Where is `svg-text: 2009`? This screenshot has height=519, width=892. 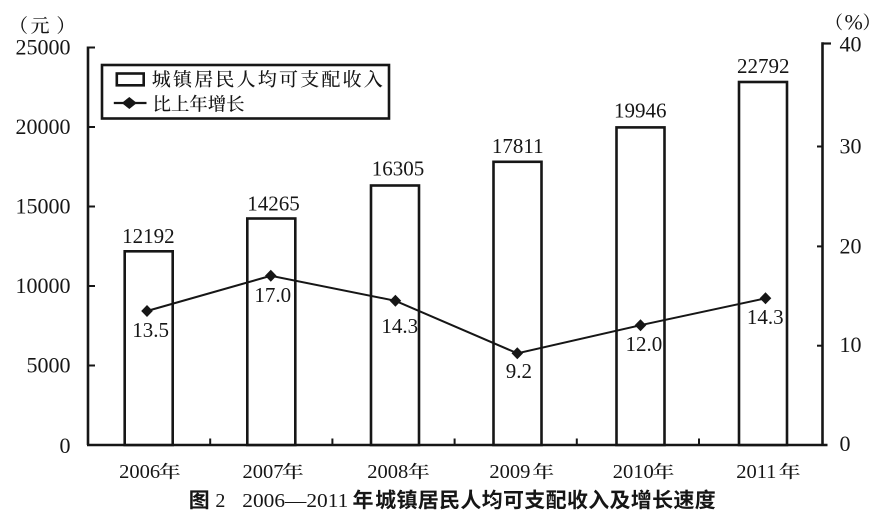
svg-text: 2009 is located at coordinates (509, 472).